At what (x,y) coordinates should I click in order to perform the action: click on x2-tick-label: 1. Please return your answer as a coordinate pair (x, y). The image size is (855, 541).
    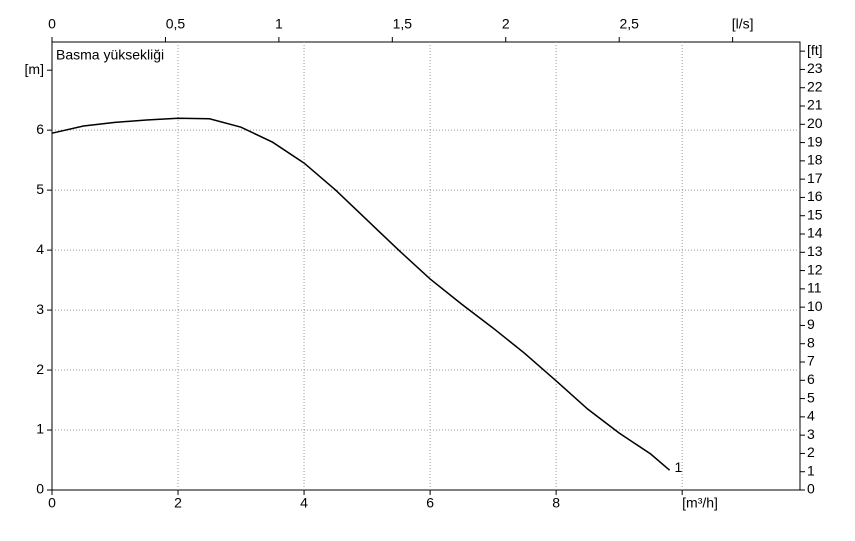
    Looking at the image, I should click on (279, 24).